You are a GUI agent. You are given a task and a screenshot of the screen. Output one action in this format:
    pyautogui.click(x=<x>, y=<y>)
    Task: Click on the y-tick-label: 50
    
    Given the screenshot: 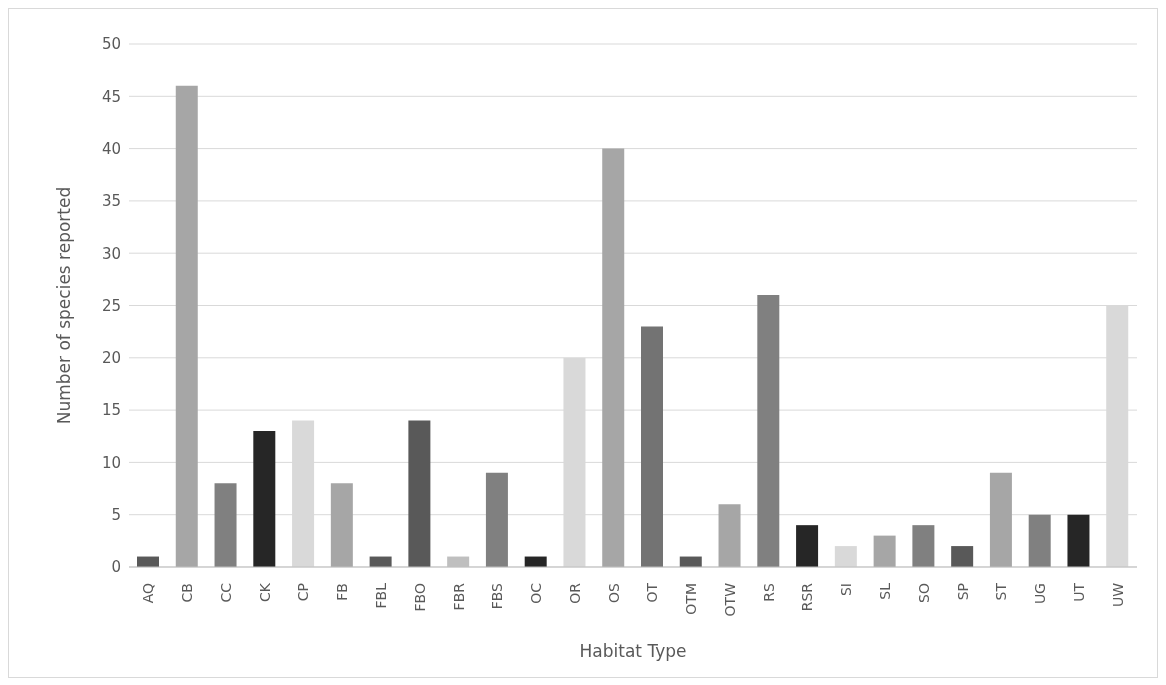 What is the action you would take?
    pyautogui.click(x=111, y=44)
    